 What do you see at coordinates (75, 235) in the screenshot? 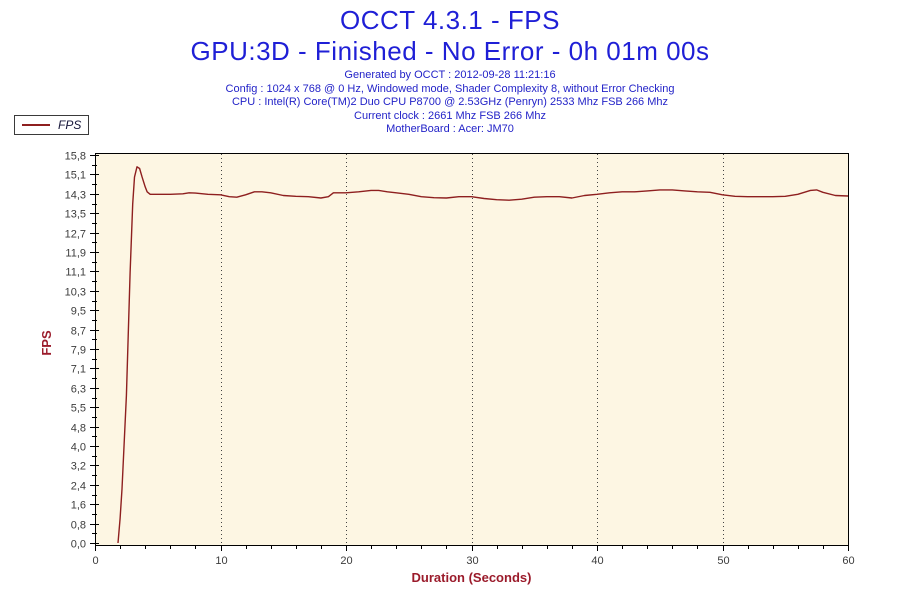
I see `y-tick-label: 12,7` at bounding box center [75, 235].